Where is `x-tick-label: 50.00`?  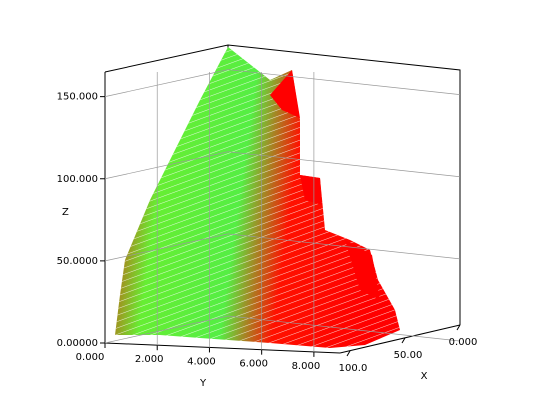 x-tick-label: 50.00 is located at coordinates (408, 355).